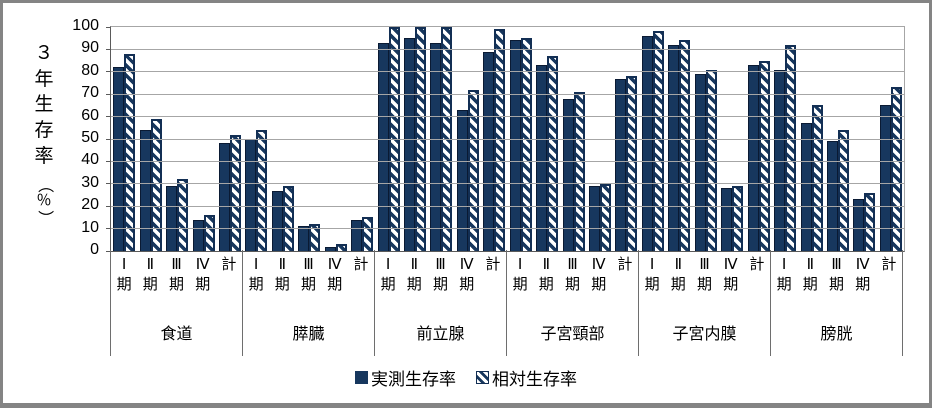 The image size is (932, 408). Describe the element at coordinates (526, 144) in the screenshot. I see `bar-relative-g3-c0` at that location.